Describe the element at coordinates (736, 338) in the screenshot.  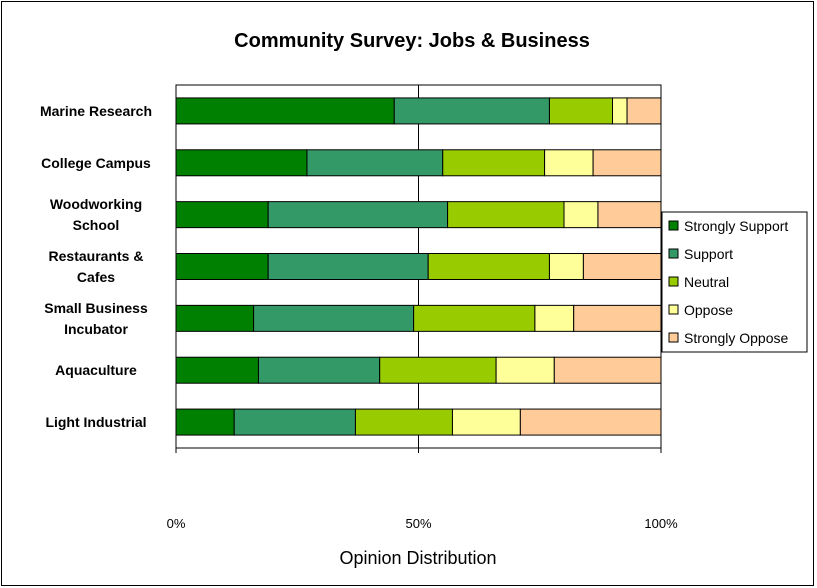
I see `legend-label: Strongly Oppose` at that location.